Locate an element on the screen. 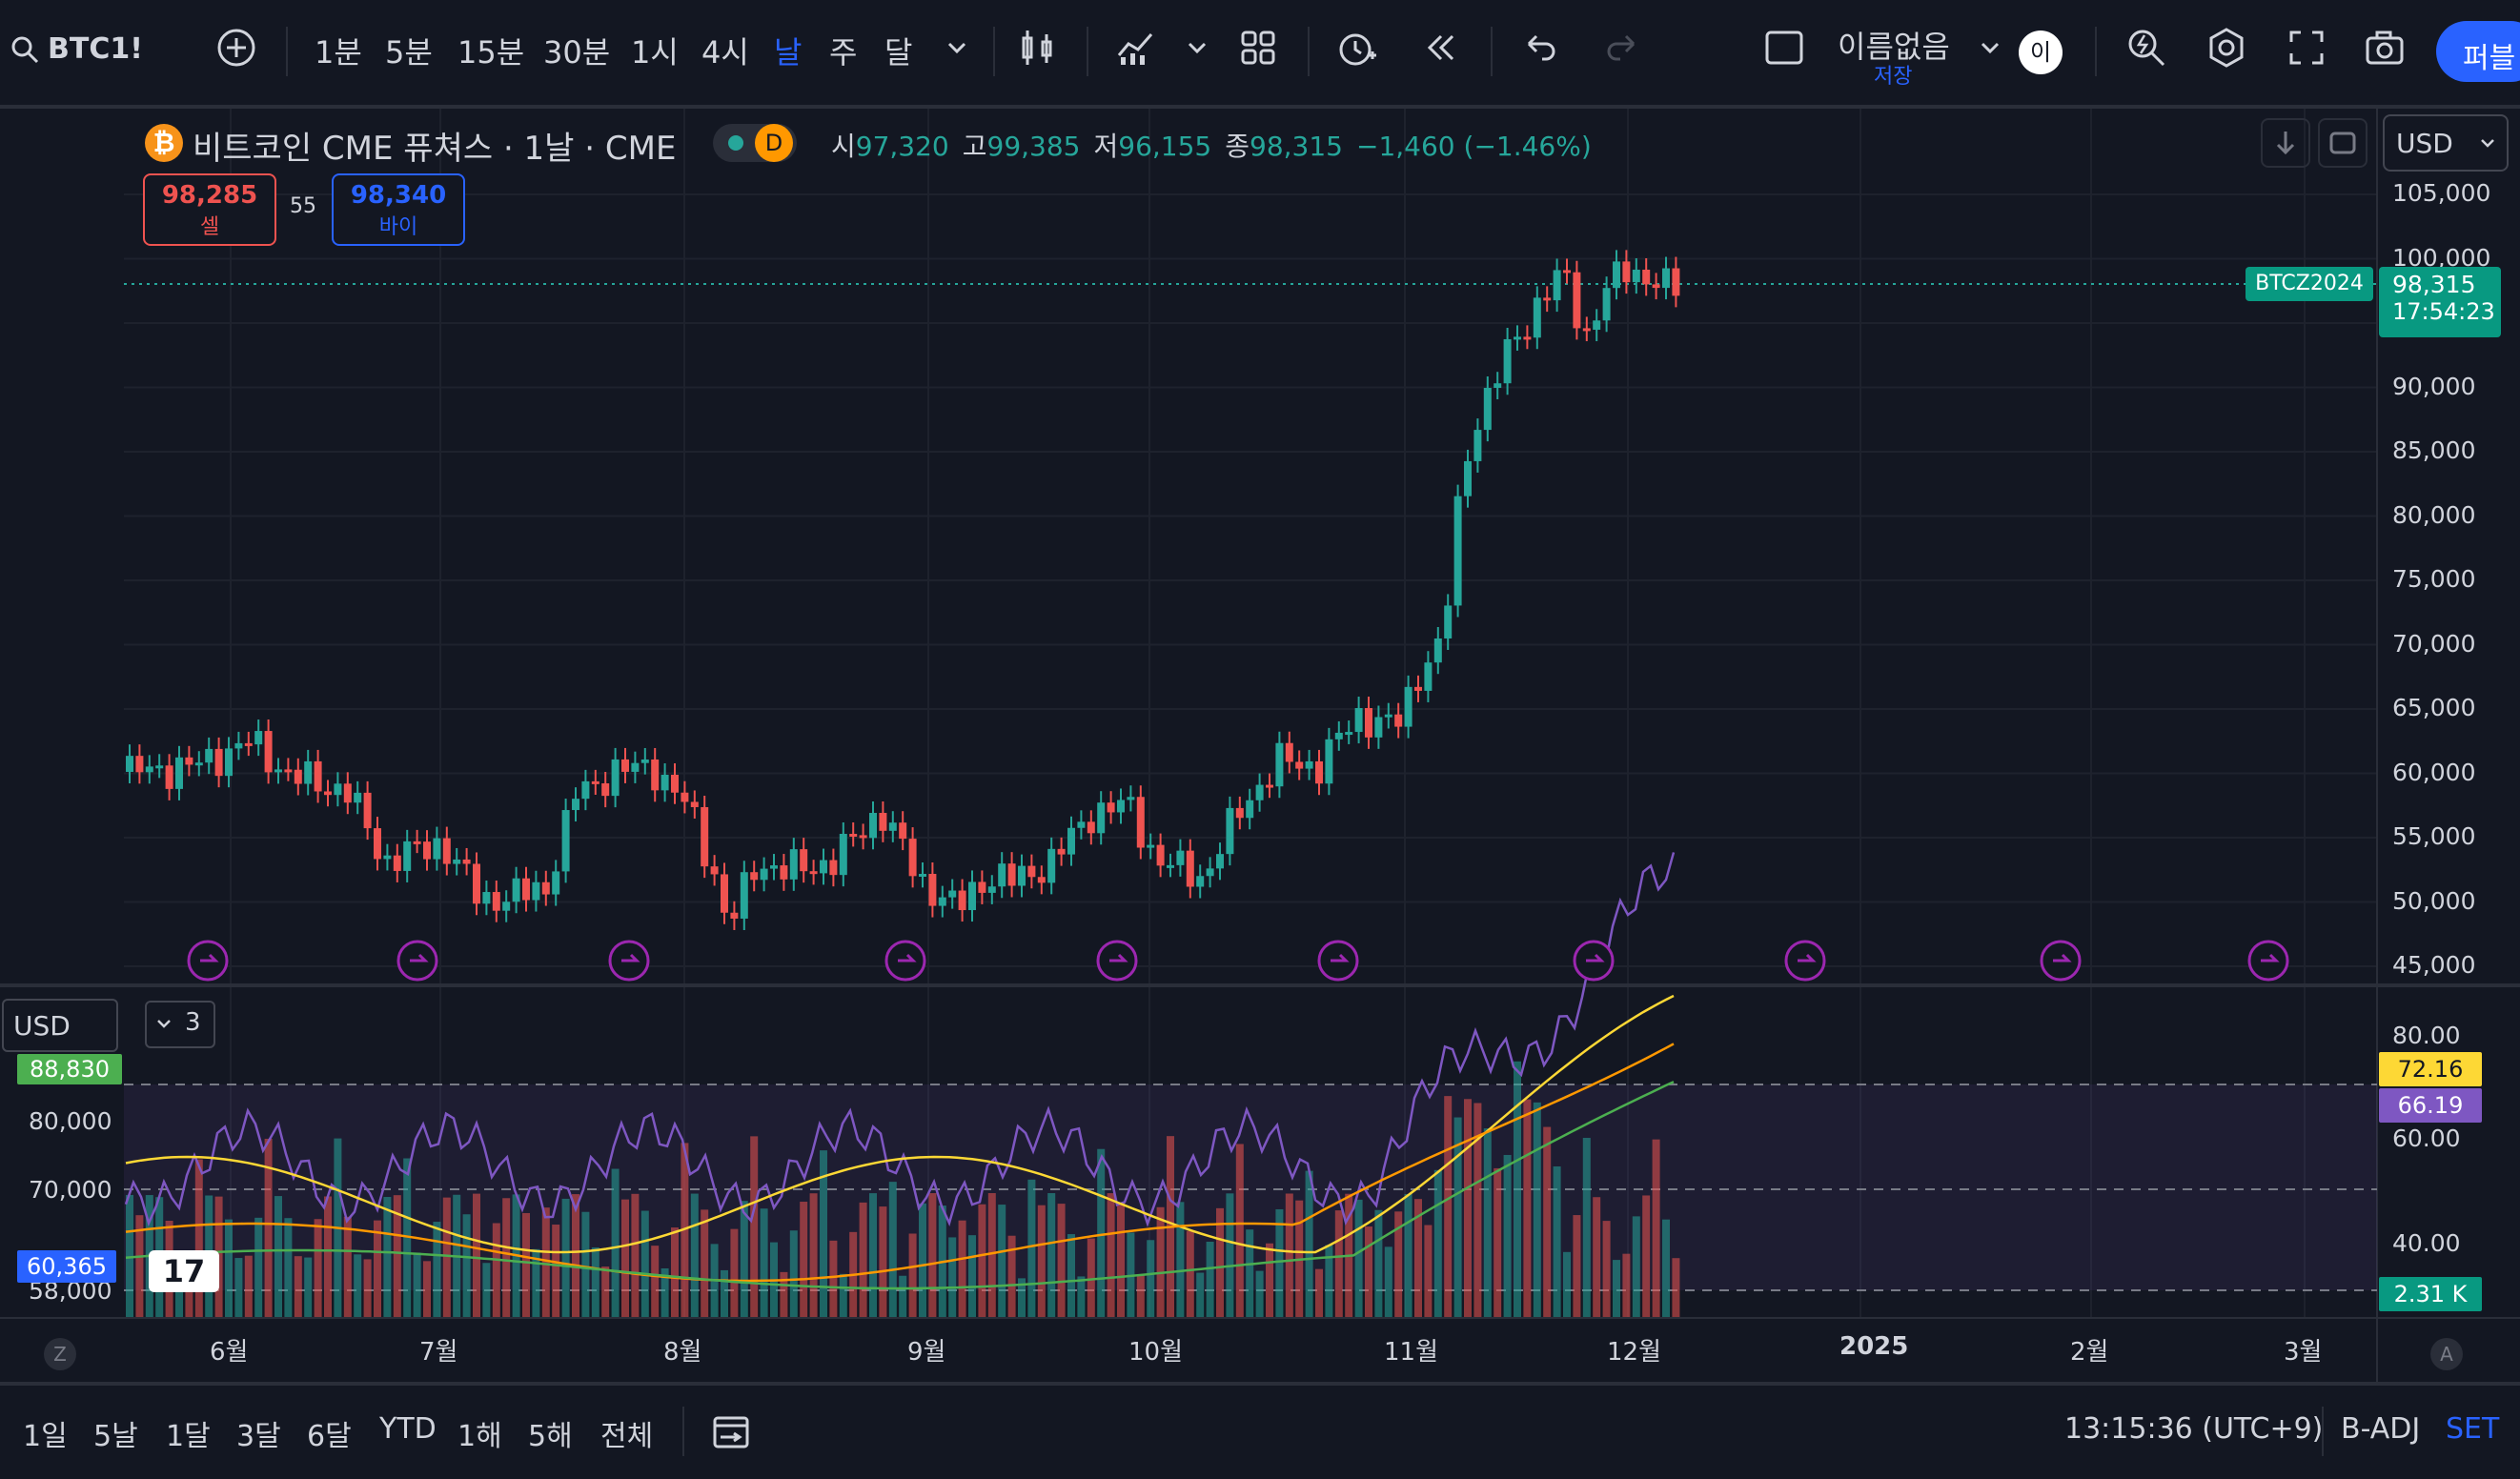 Image resolution: width=2520 pixels, height=1479 pixels. redo-icon is located at coordinates (1622, 48).